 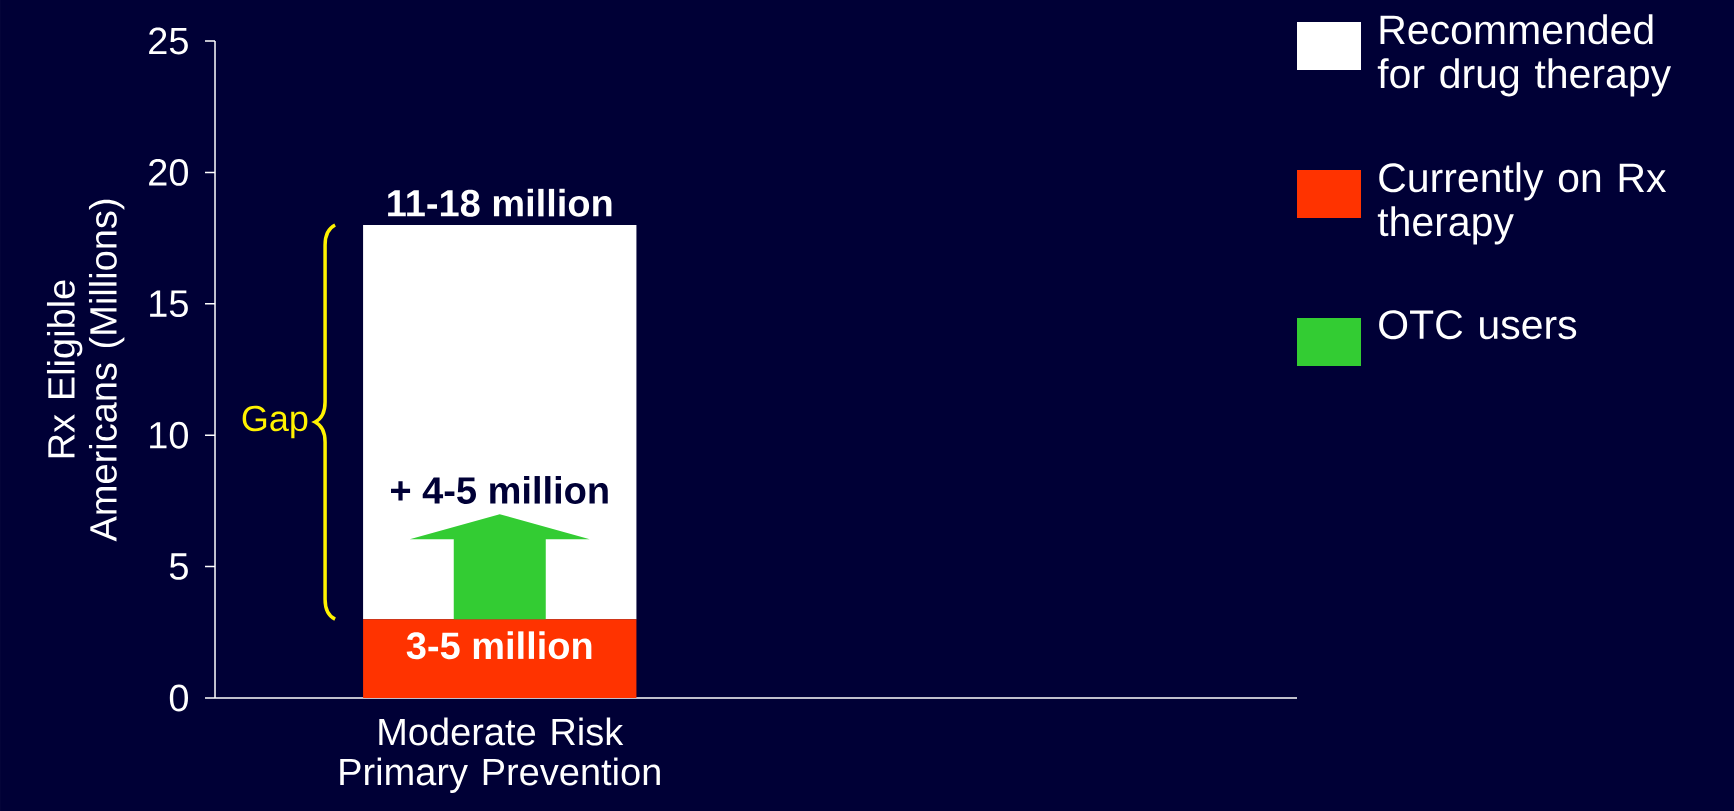 I want to click on y-axis-title: Rx Eligible Americans (Millions), so click(x=85, y=370).